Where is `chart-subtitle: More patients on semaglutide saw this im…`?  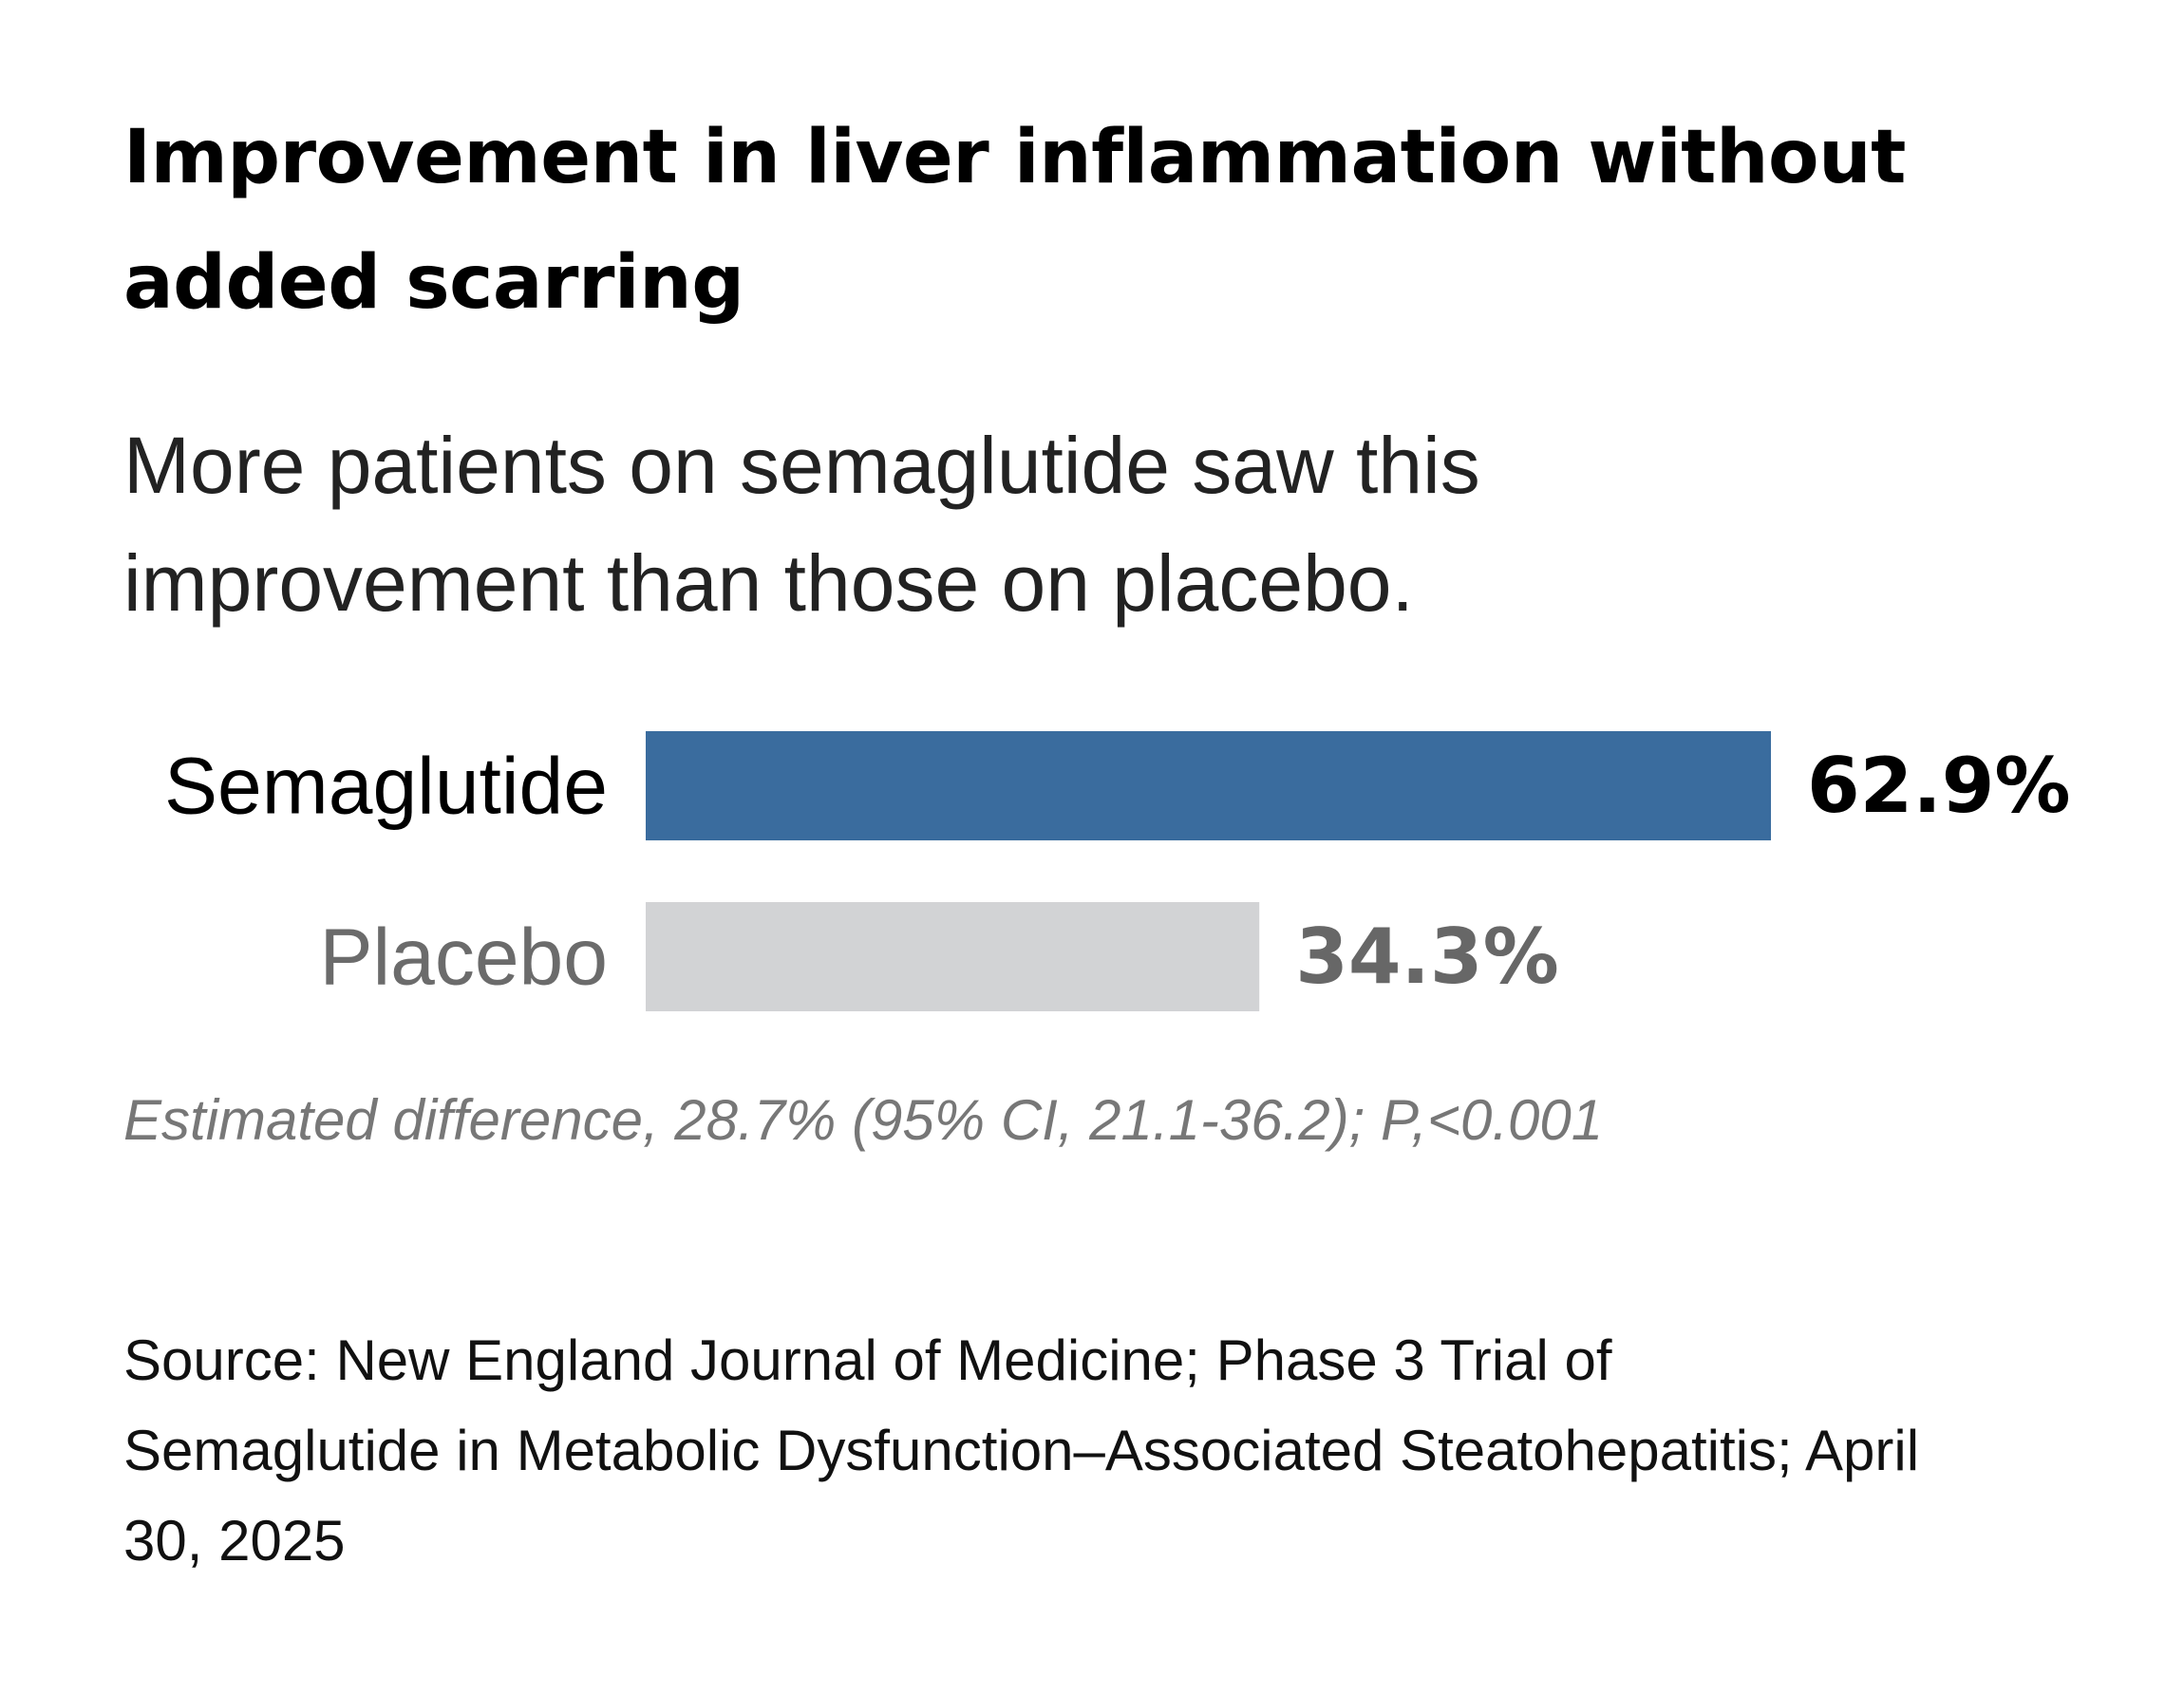
chart-subtitle: More patients on semaglutide saw this im… is located at coordinates (801, 524).